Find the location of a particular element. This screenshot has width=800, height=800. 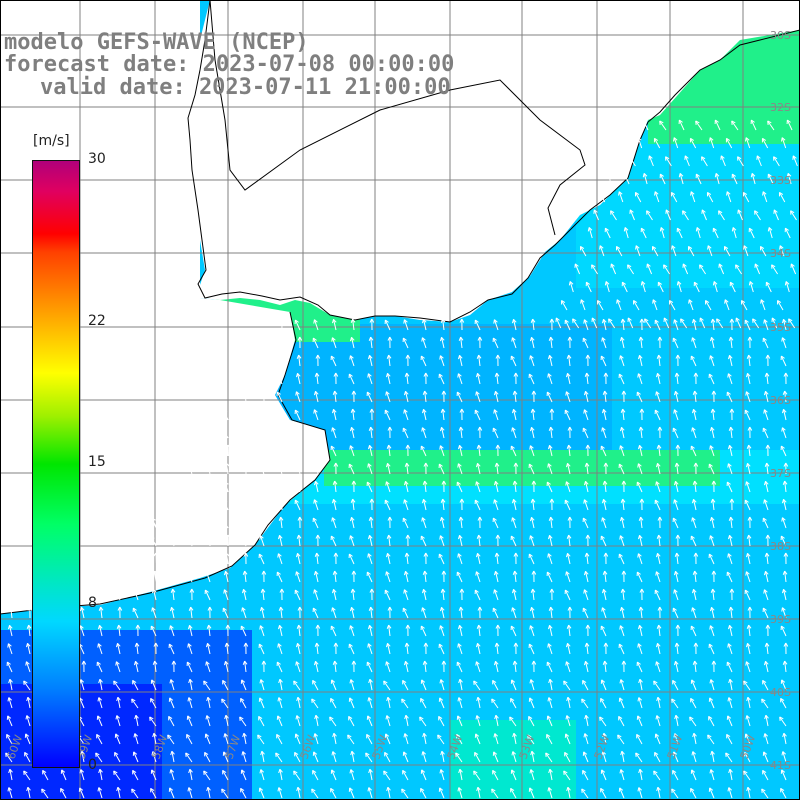

colorbar-tick-label: 0 is located at coordinates (92, 765).